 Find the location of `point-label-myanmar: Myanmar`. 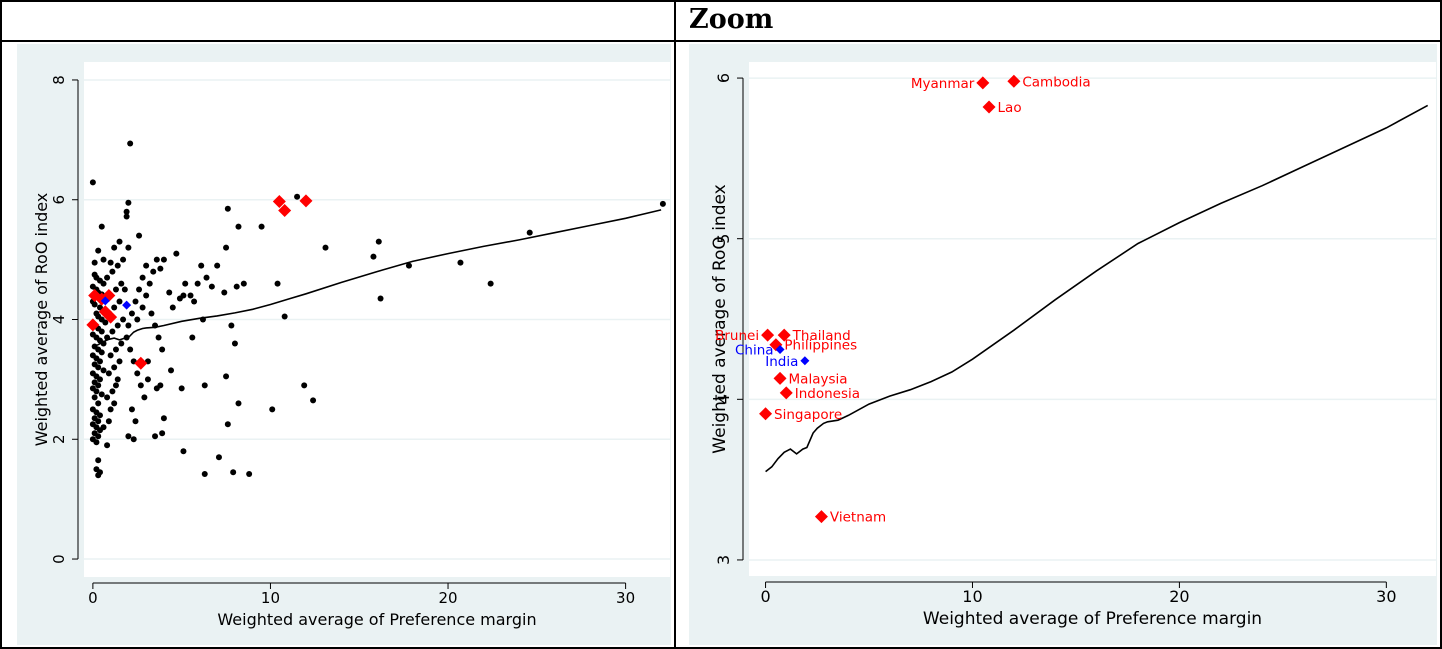

point-label-myanmar: Myanmar is located at coordinates (943, 84).